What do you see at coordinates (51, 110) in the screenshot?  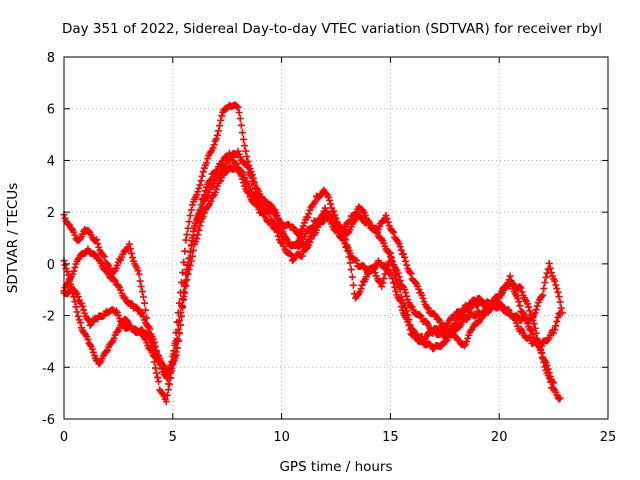 I see `y-tick-label: 6` at bounding box center [51, 110].